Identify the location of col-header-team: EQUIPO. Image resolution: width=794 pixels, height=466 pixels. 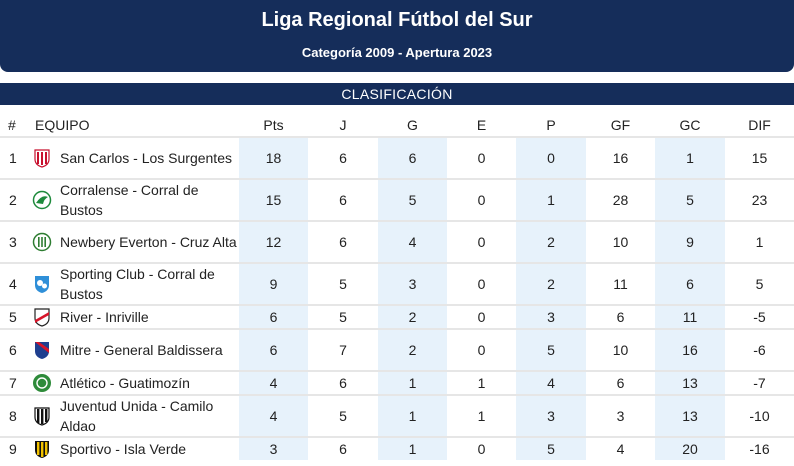
(62, 125).